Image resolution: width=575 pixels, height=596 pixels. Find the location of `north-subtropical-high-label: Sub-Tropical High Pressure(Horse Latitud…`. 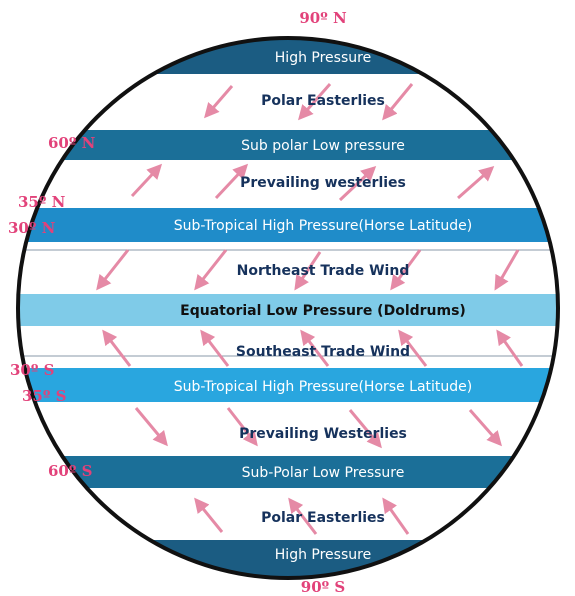

north-subtropical-high-label: Sub-Tropical High Pressure(Horse Latitud… is located at coordinates (323, 226).